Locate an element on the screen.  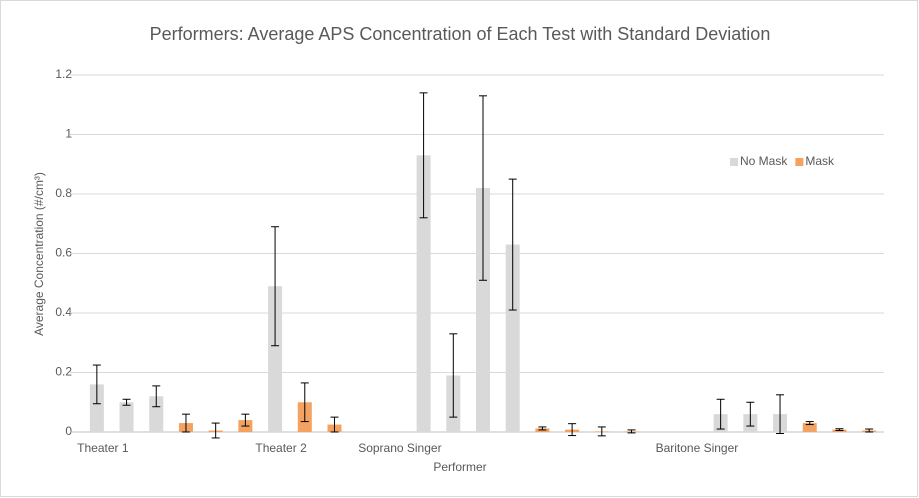
y-tick-label: 0.8 is located at coordinates (63, 193).